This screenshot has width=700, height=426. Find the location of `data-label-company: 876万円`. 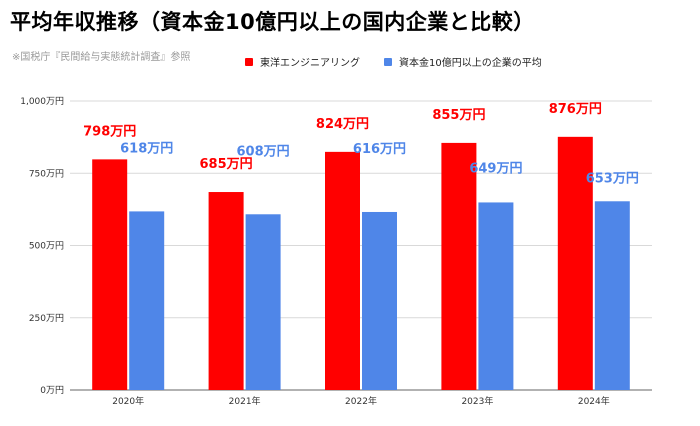

data-label-company: 876万円 is located at coordinates (575, 109).